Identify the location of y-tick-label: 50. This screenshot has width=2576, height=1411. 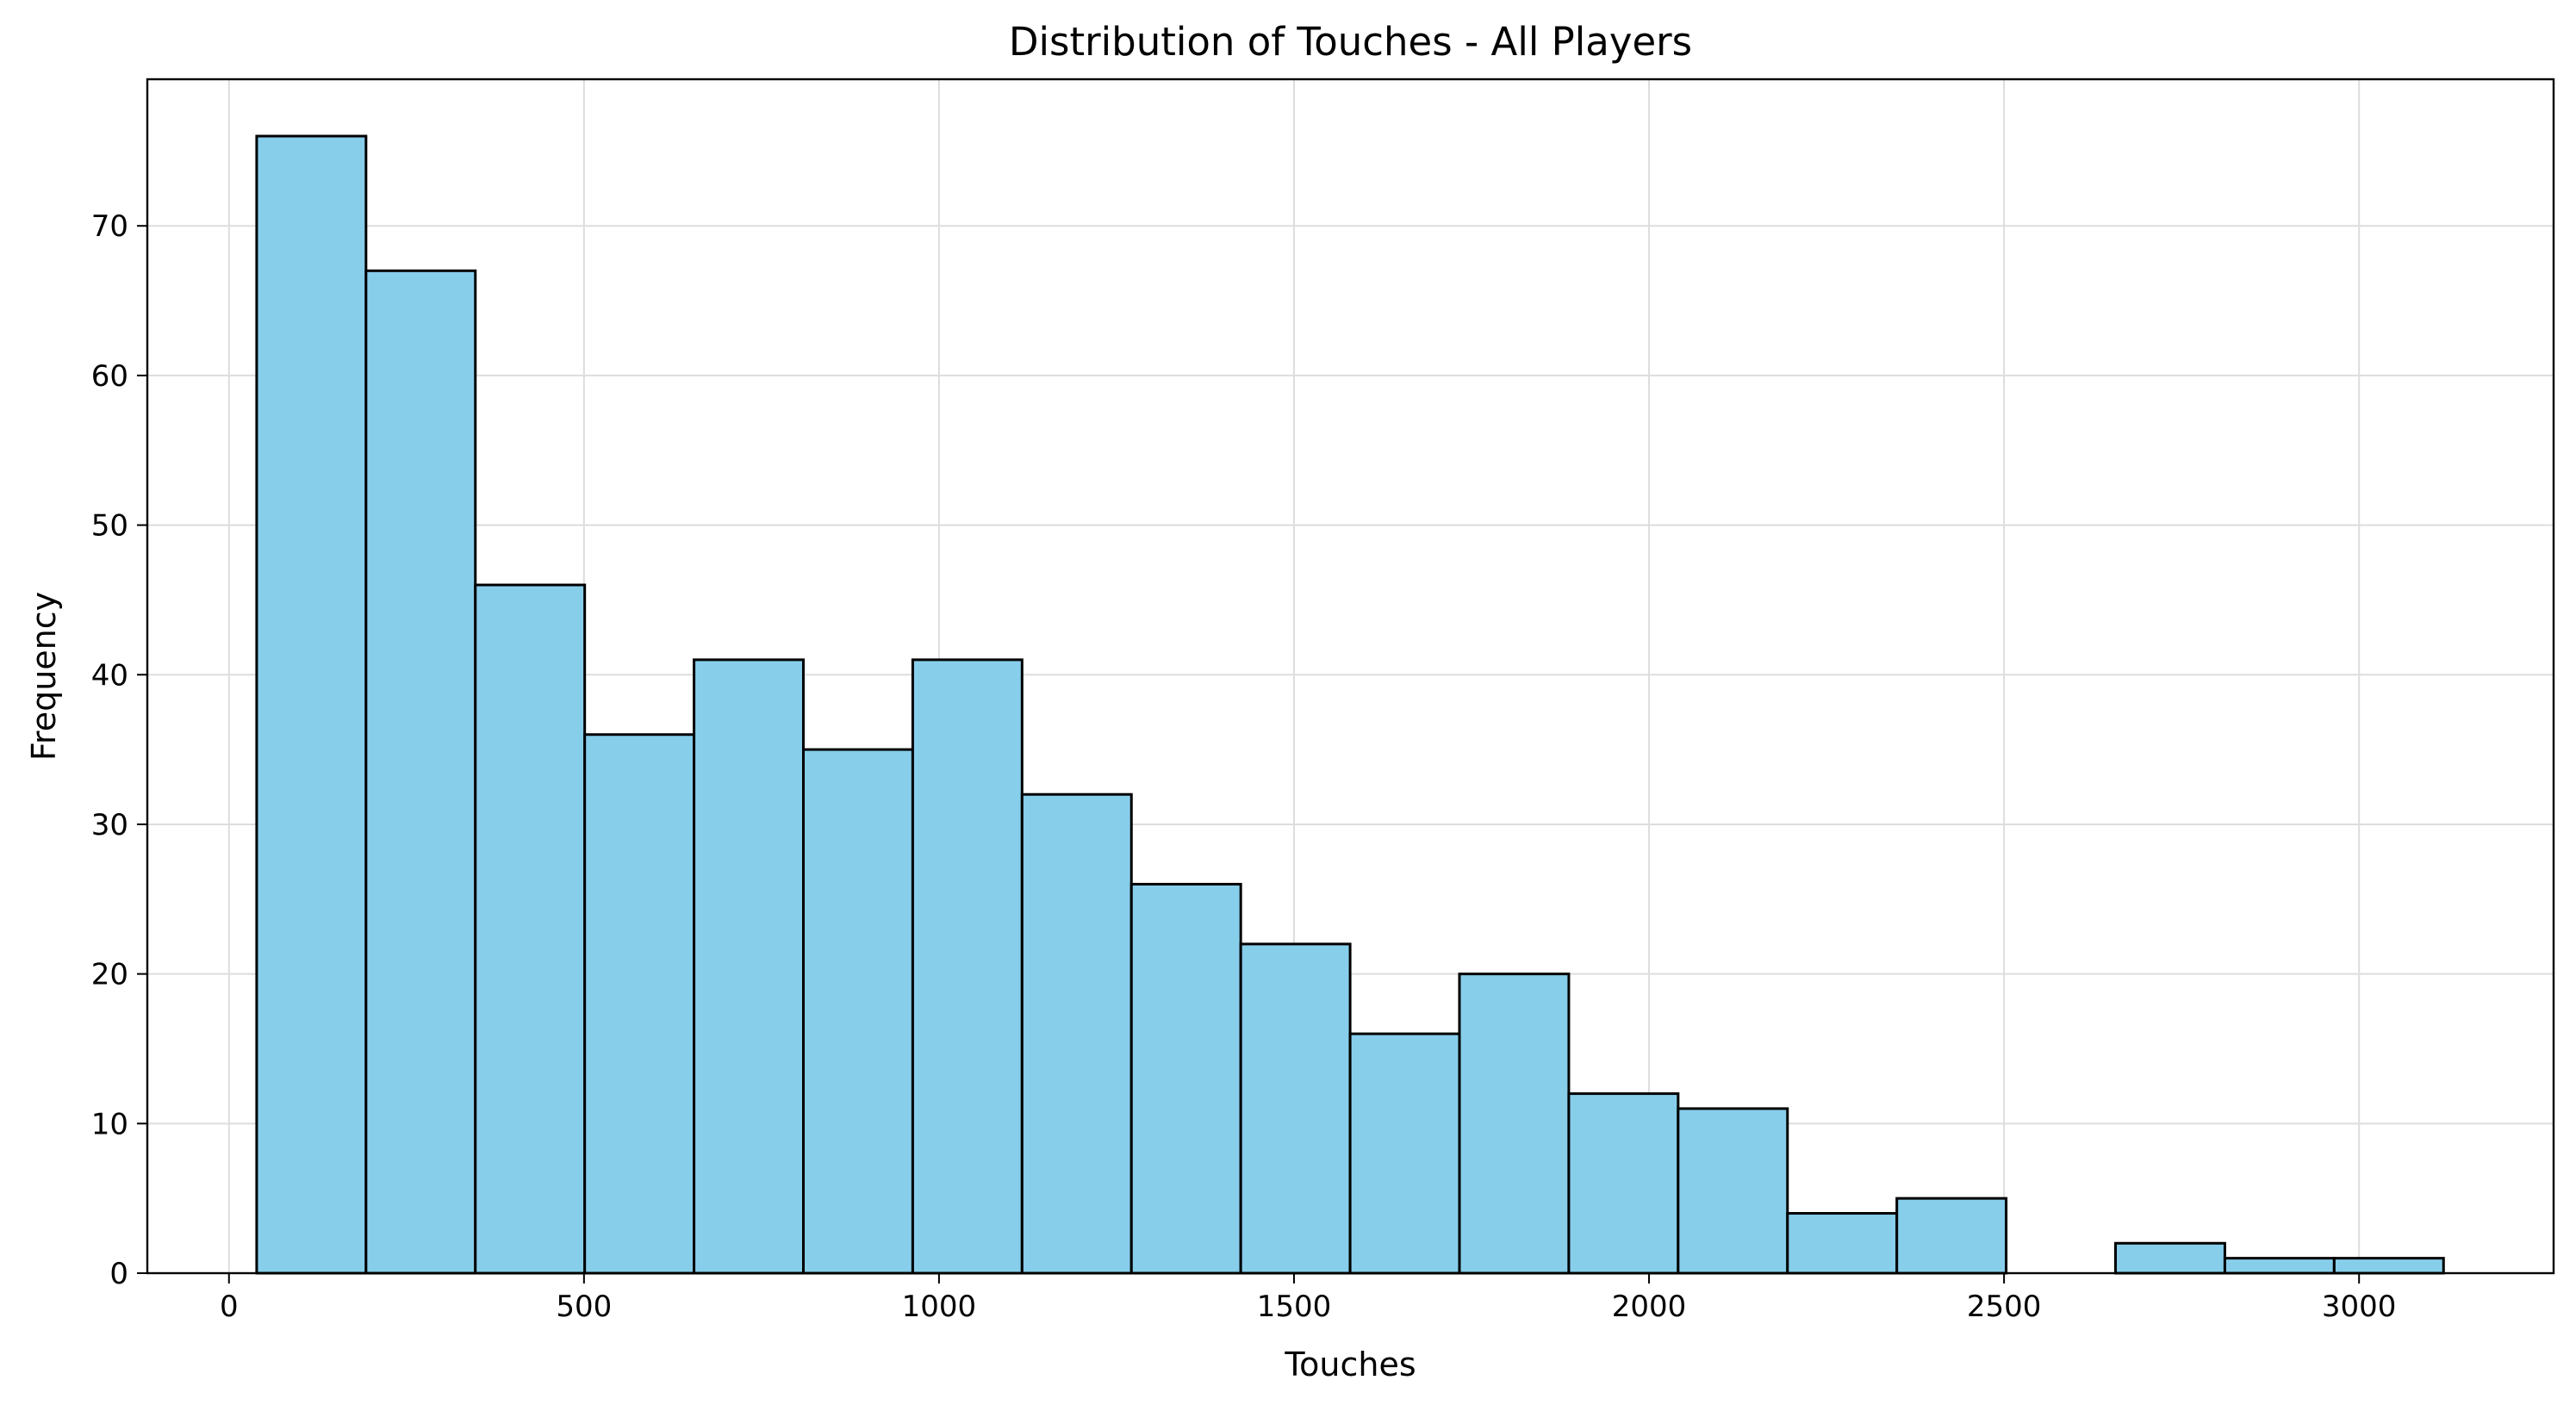
(110, 526).